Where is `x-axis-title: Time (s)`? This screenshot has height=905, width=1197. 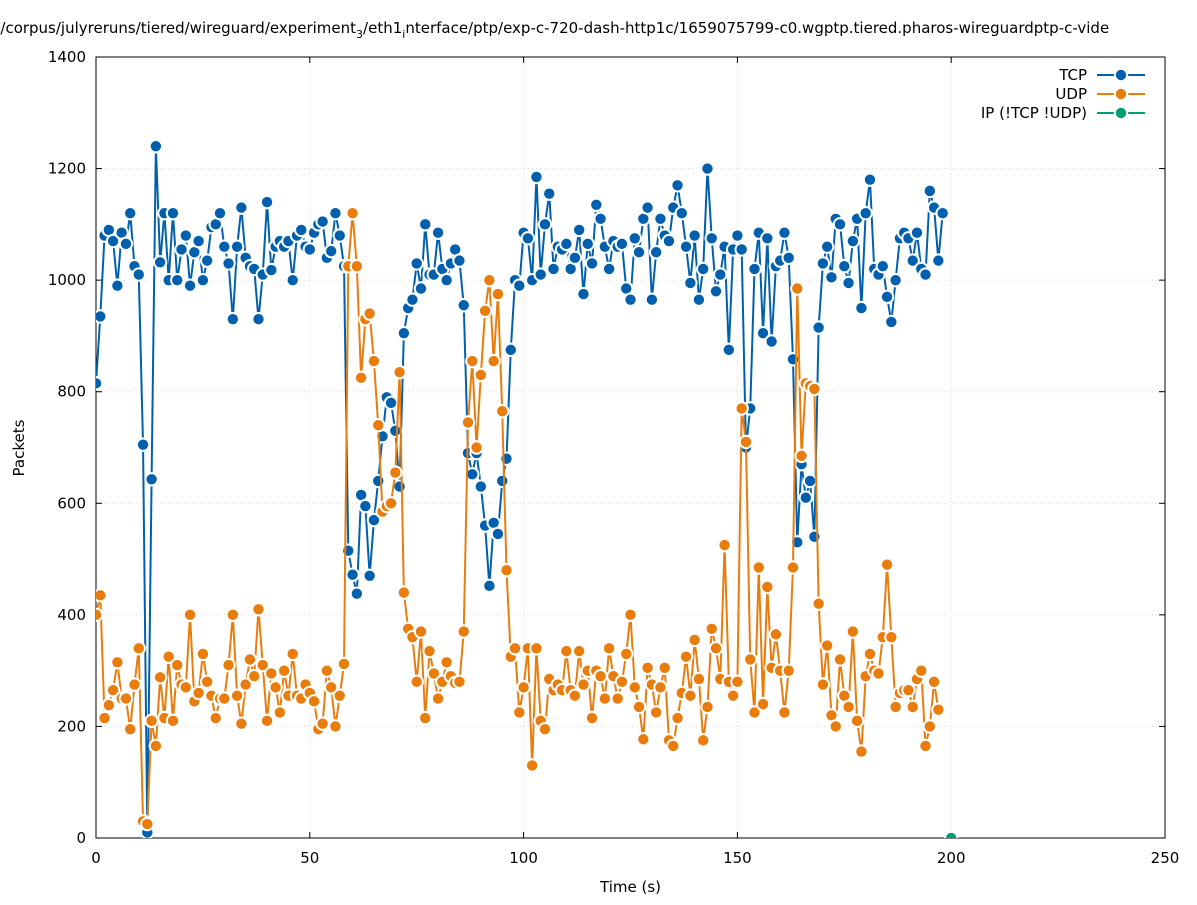 x-axis-title: Time (s) is located at coordinates (630, 887).